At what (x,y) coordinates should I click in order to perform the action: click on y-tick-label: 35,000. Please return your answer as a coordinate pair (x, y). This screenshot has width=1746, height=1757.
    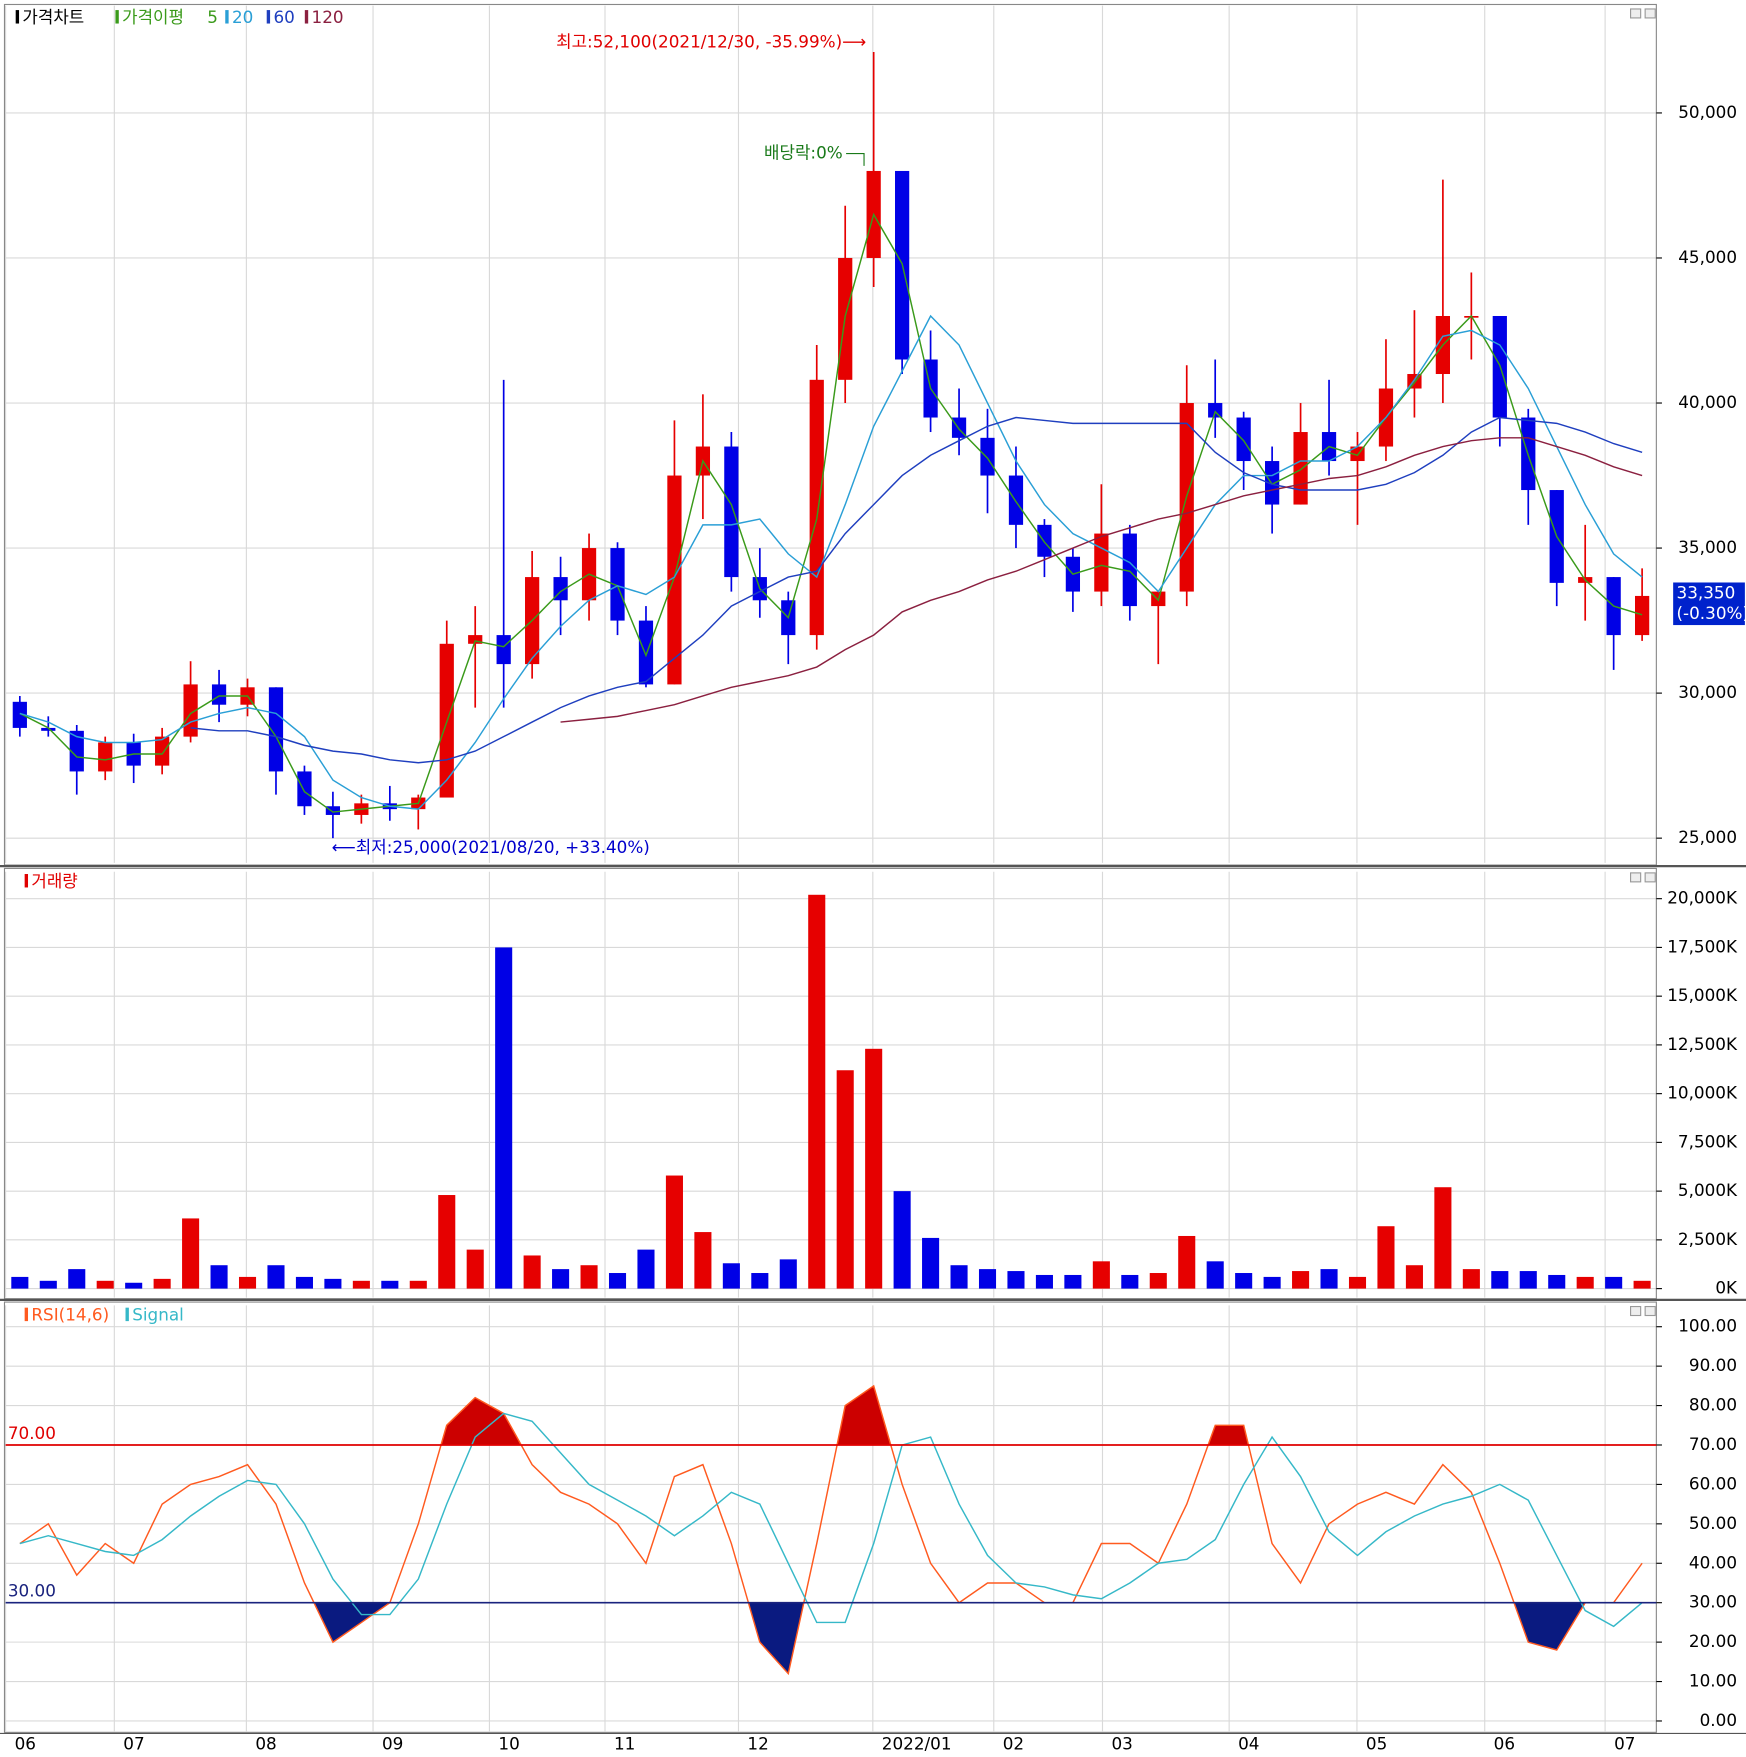
    Looking at the image, I should click on (1707, 547).